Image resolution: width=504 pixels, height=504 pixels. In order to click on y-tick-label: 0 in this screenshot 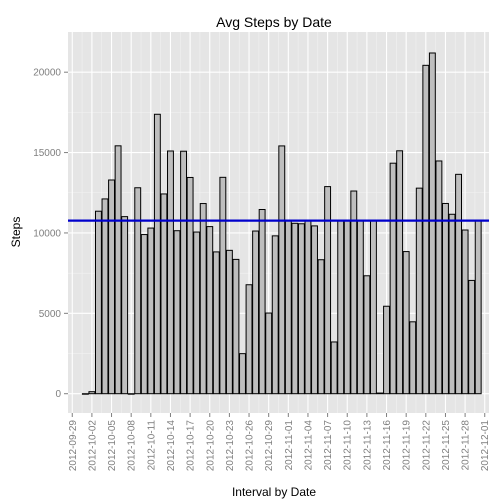, I will do `click(58, 394)`.